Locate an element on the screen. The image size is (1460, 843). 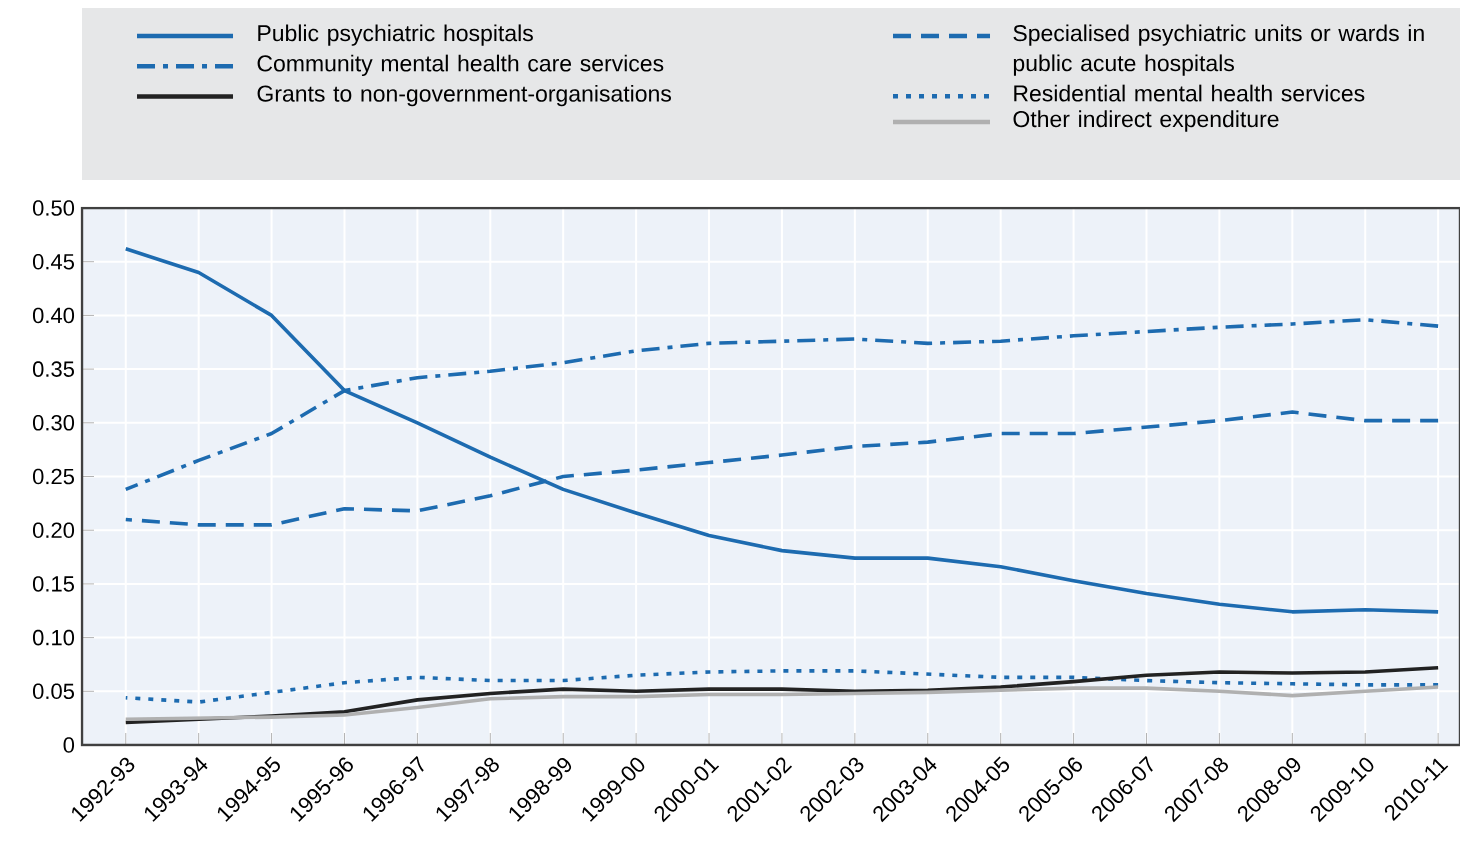
y-tick-label: 0.30 is located at coordinates (53, 423).